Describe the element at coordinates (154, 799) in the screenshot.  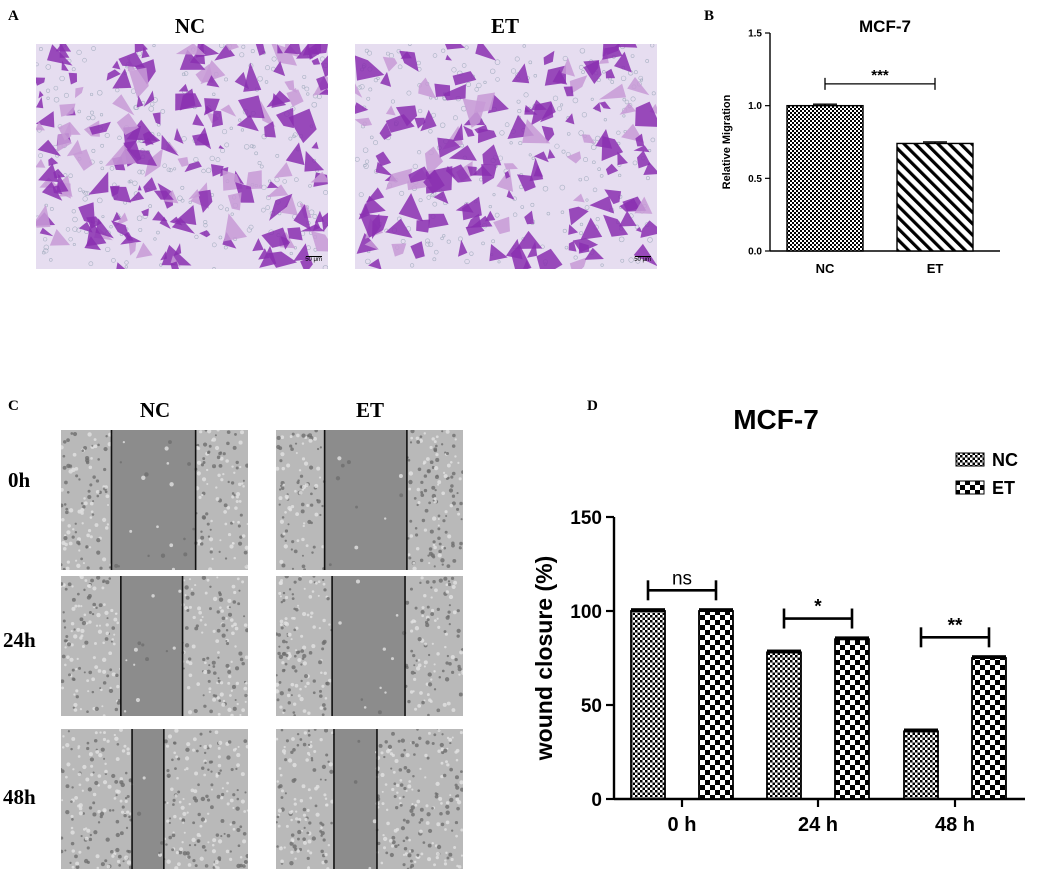
I see `wound-image-nc-48h` at that location.